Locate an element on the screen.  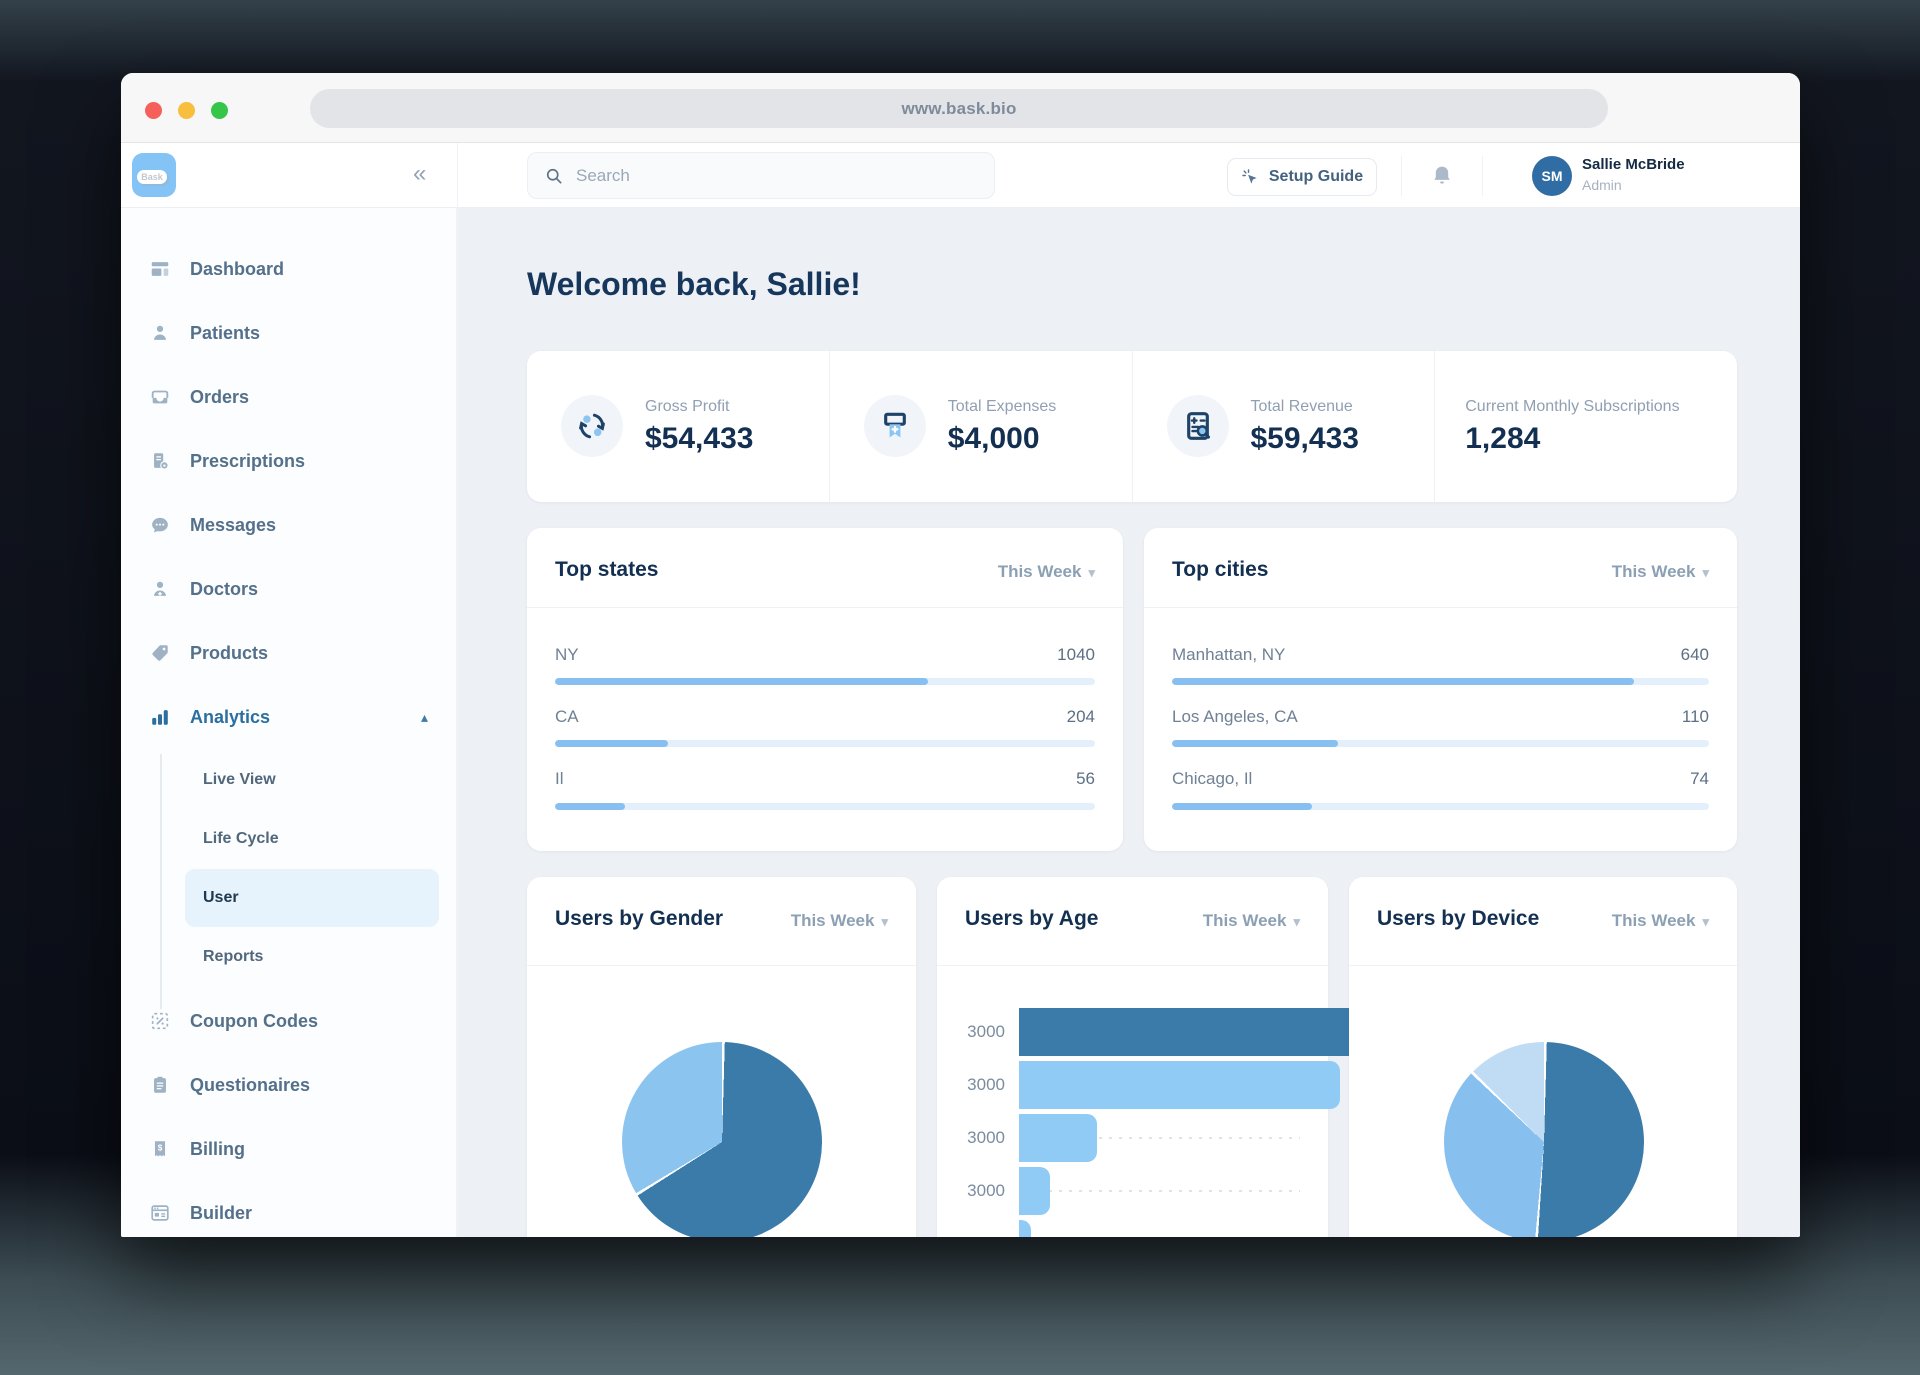
sidebar-item-patients: Patients is located at coordinates (289, 333).